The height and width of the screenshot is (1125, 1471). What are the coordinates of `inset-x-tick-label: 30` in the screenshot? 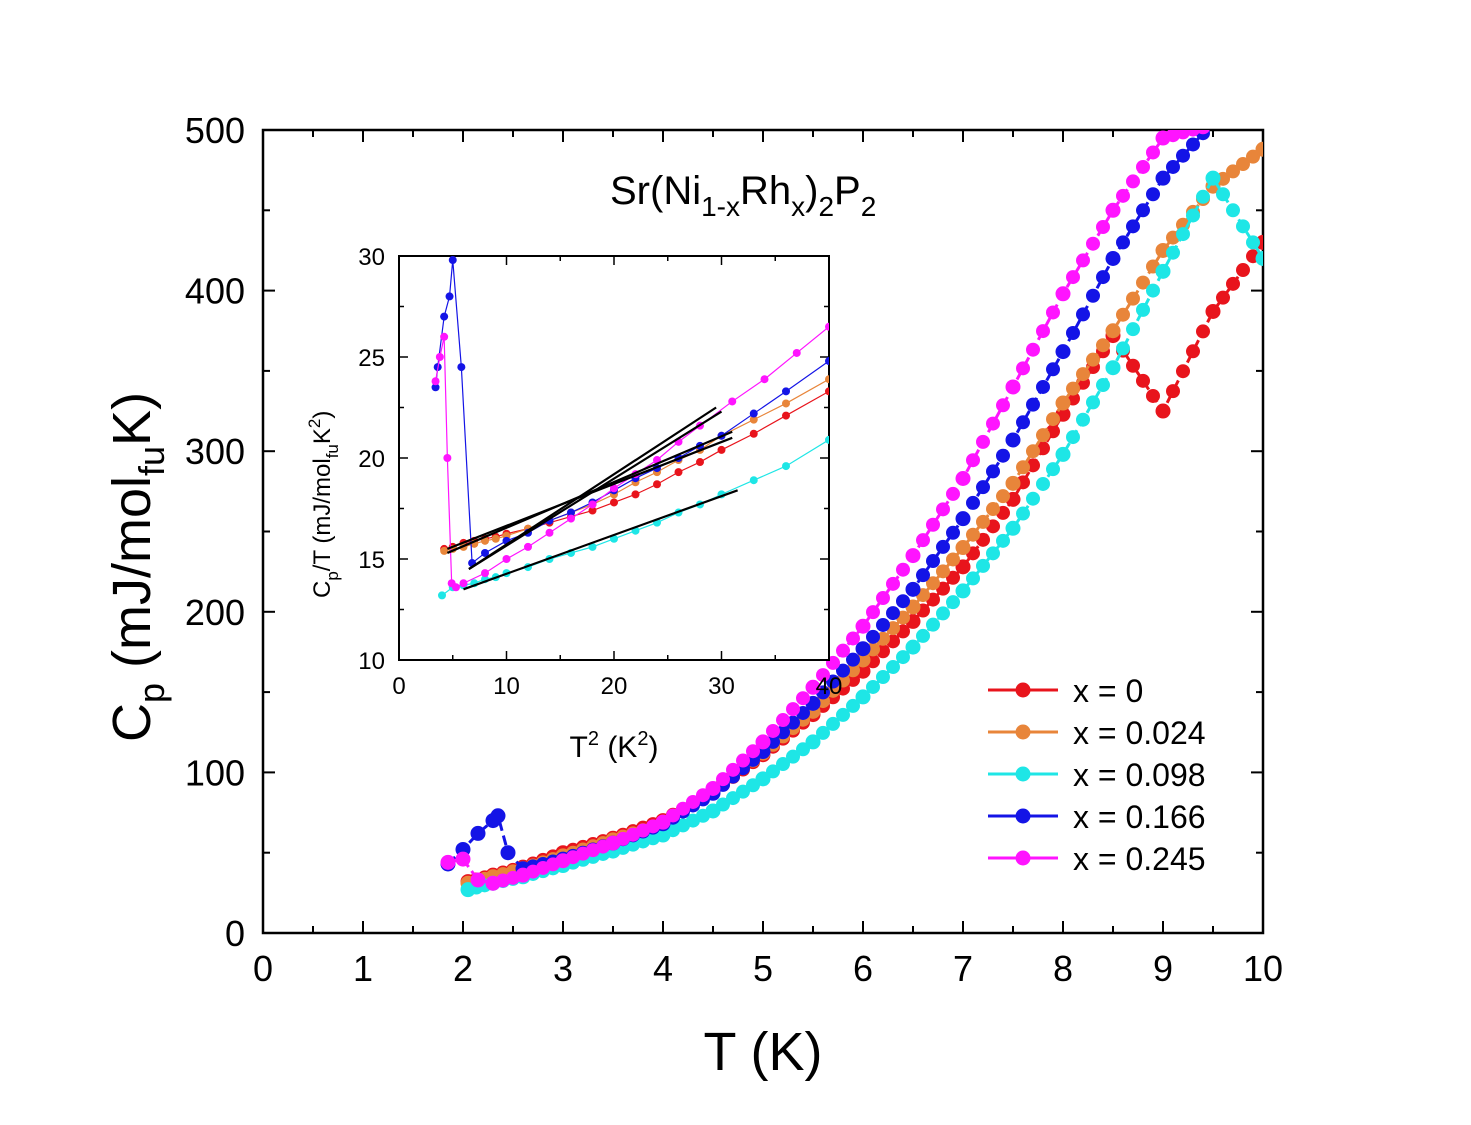 It's located at (721, 686).